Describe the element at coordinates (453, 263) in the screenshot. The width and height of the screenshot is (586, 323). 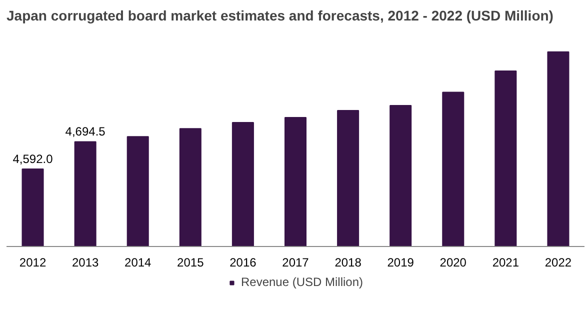
I see `x-tick-label: 2020` at that location.